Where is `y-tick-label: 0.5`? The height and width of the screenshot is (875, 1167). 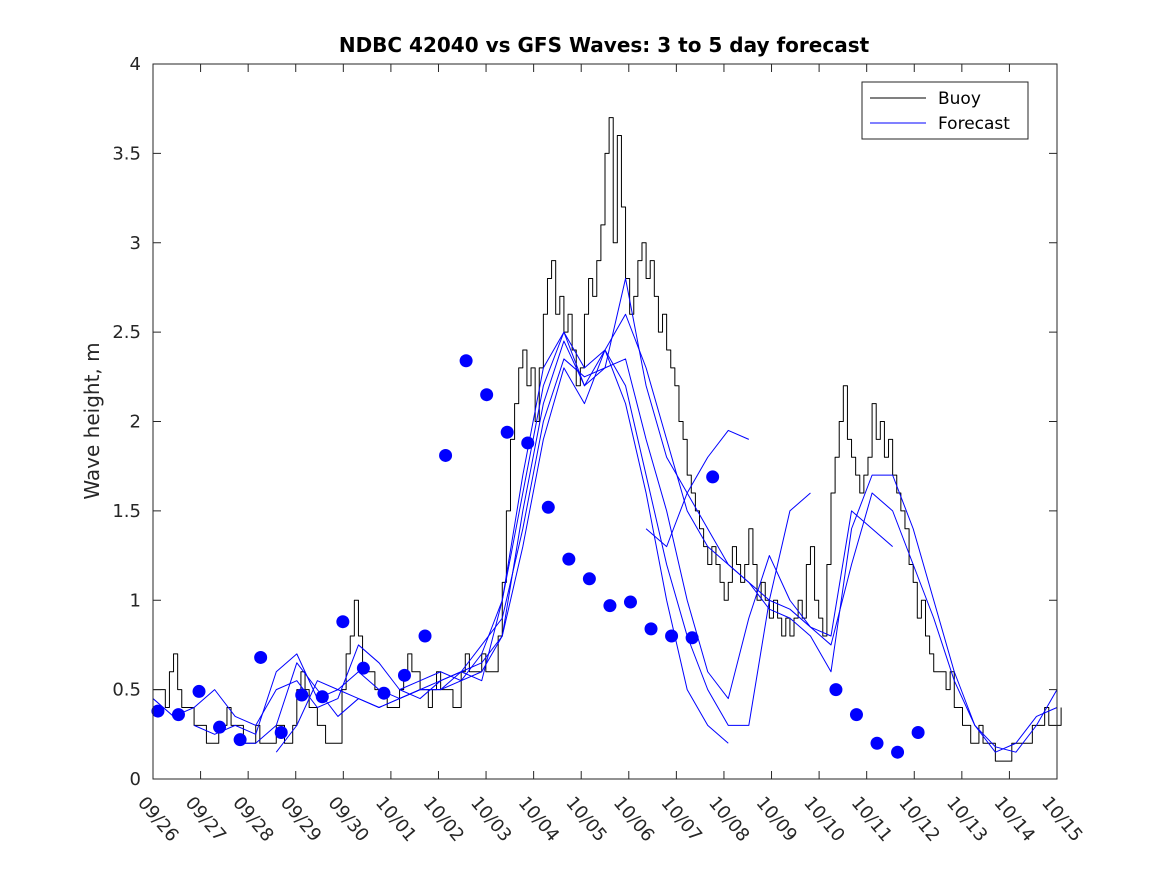
y-tick-label: 0.5 is located at coordinates (126, 690).